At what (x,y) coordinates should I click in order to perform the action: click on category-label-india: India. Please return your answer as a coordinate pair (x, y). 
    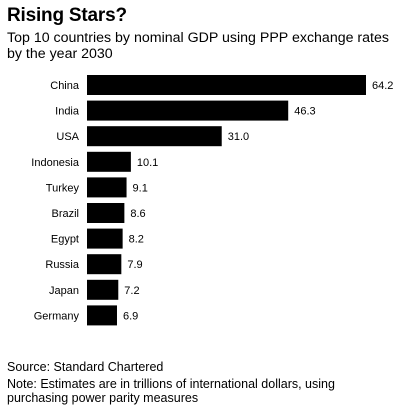
    Looking at the image, I should click on (67, 112).